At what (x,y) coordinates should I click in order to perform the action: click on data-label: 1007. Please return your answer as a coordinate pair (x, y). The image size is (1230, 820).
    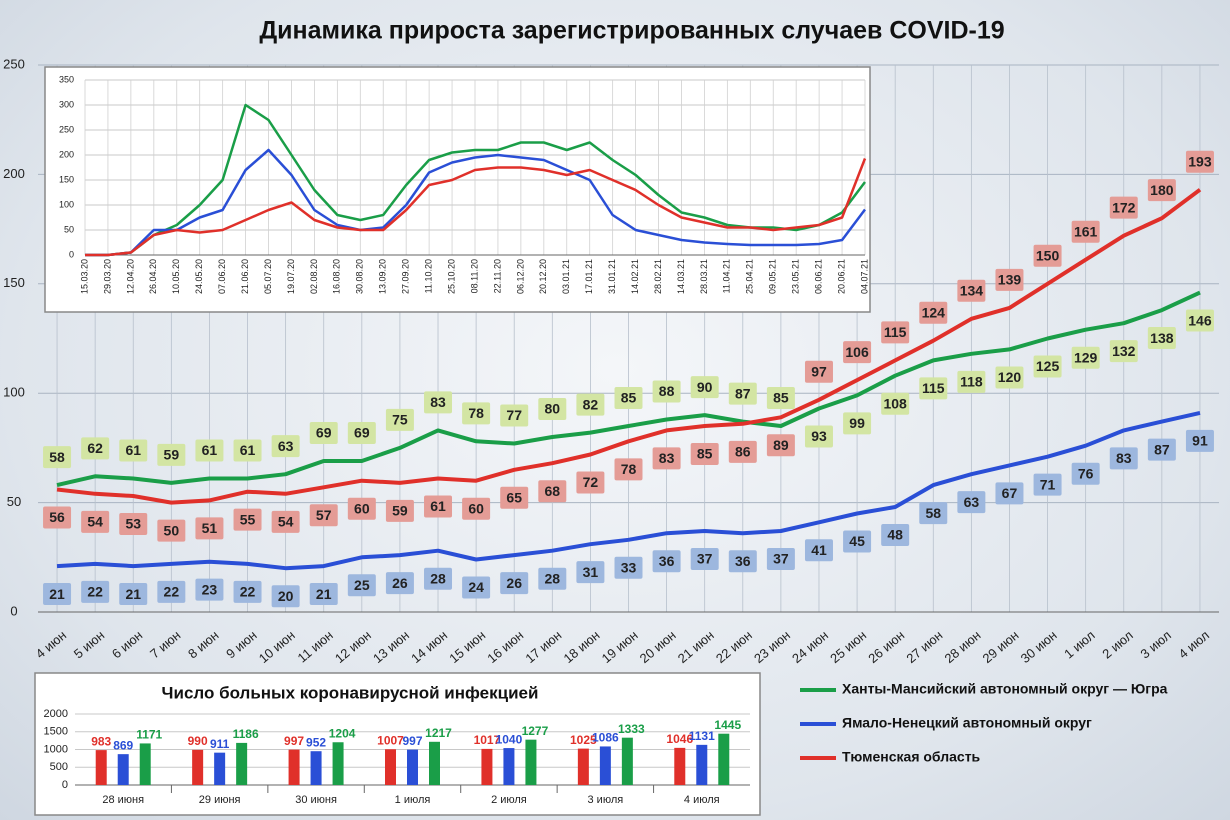
    Looking at the image, I should click on (390, 740).